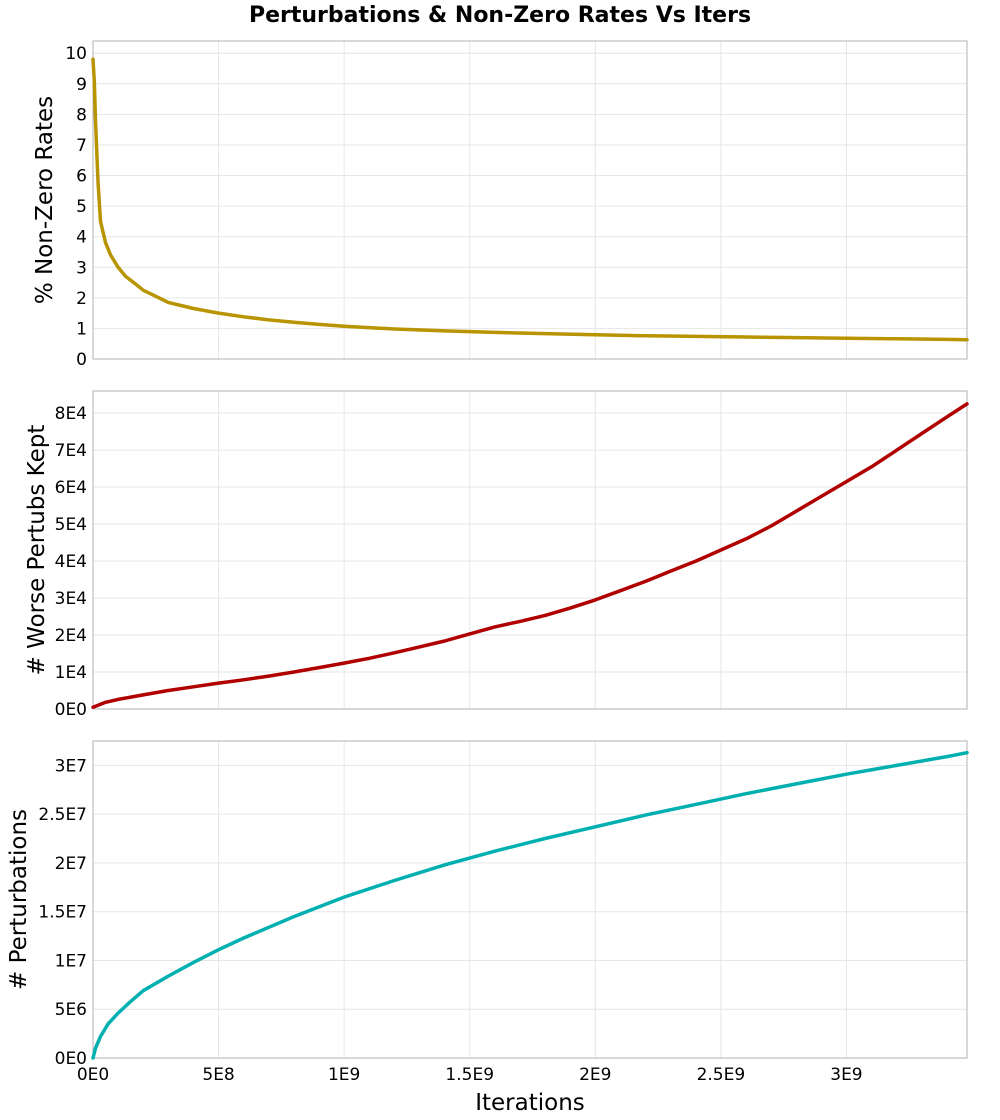  What do you see at coordinates (71, 562) in the screenshot?
I see `y-tick-label: 4E4` at bounding box center [71, 562].